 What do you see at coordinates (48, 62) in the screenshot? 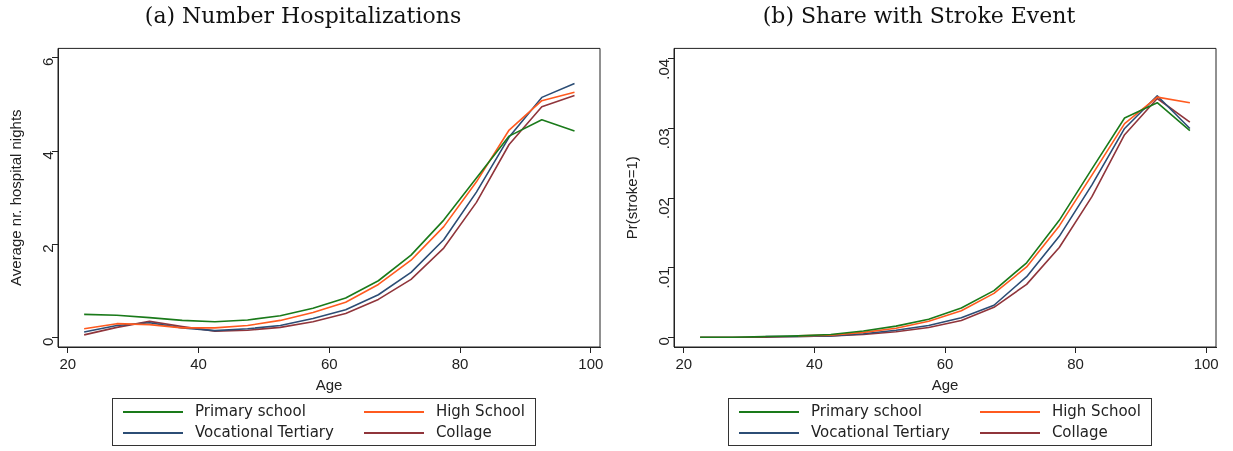
I see `y-tick-label: 6` at bounding box center [48, 62].